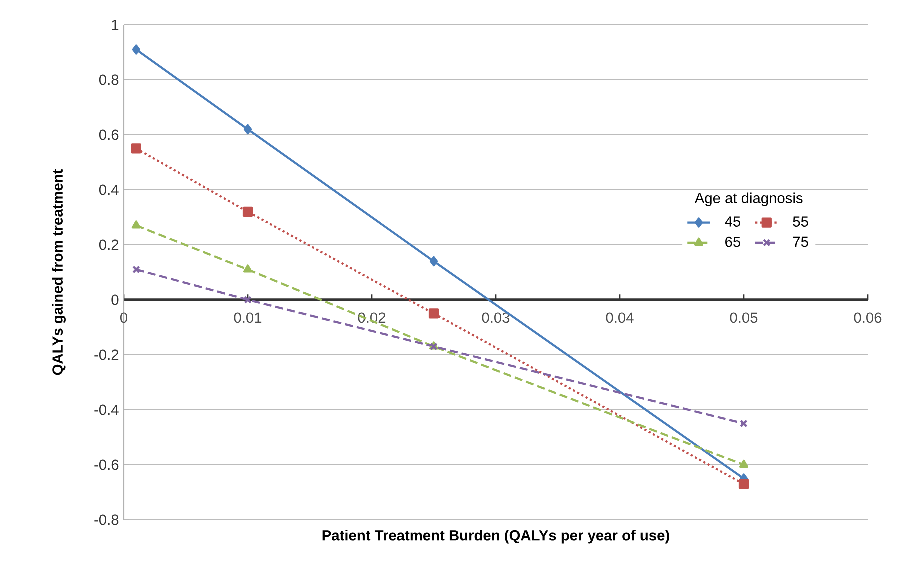  What do you see at coordinates (115, 300) in the screenshot?
I see `y-tick-label: 0` at bounding box center [115, 300].